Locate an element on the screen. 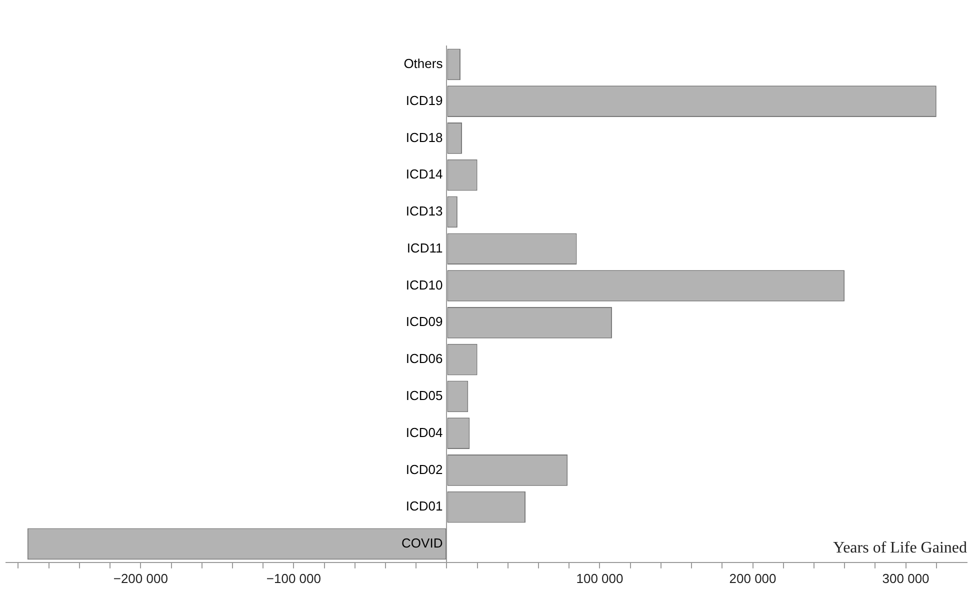 The height and width of the screenshot is (592, 977). y-tick-label: ICD01 is located at coordinates (424, 506).